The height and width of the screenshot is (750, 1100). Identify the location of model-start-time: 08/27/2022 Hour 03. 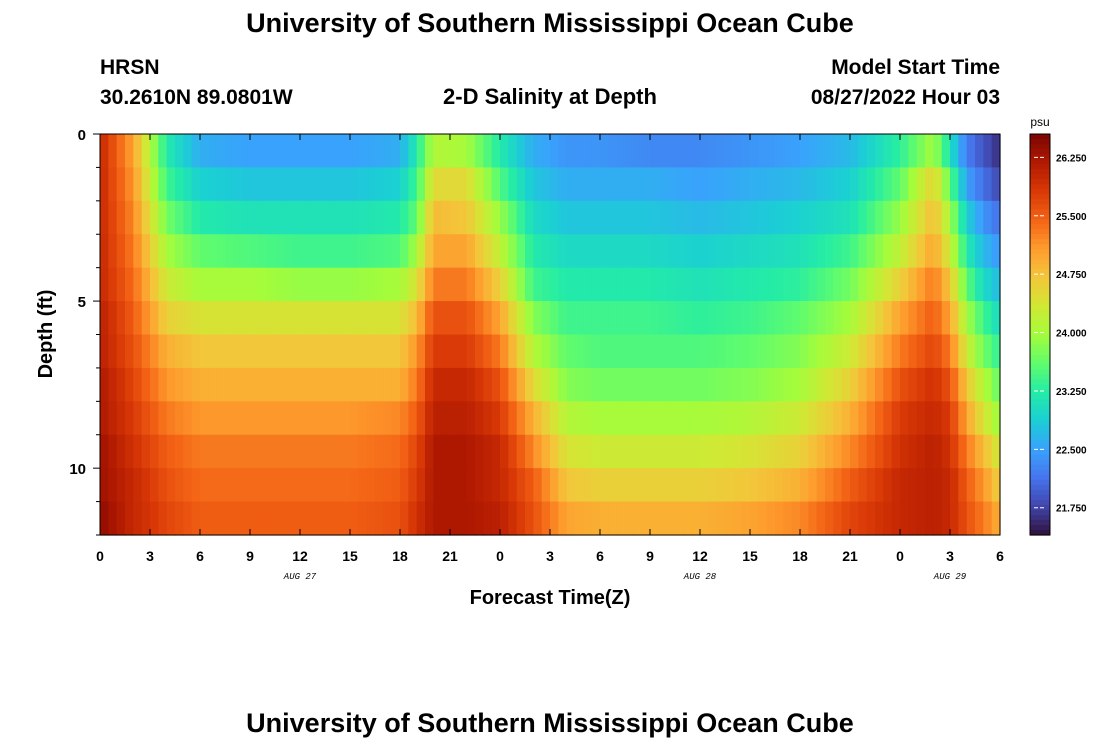
(905, 97).